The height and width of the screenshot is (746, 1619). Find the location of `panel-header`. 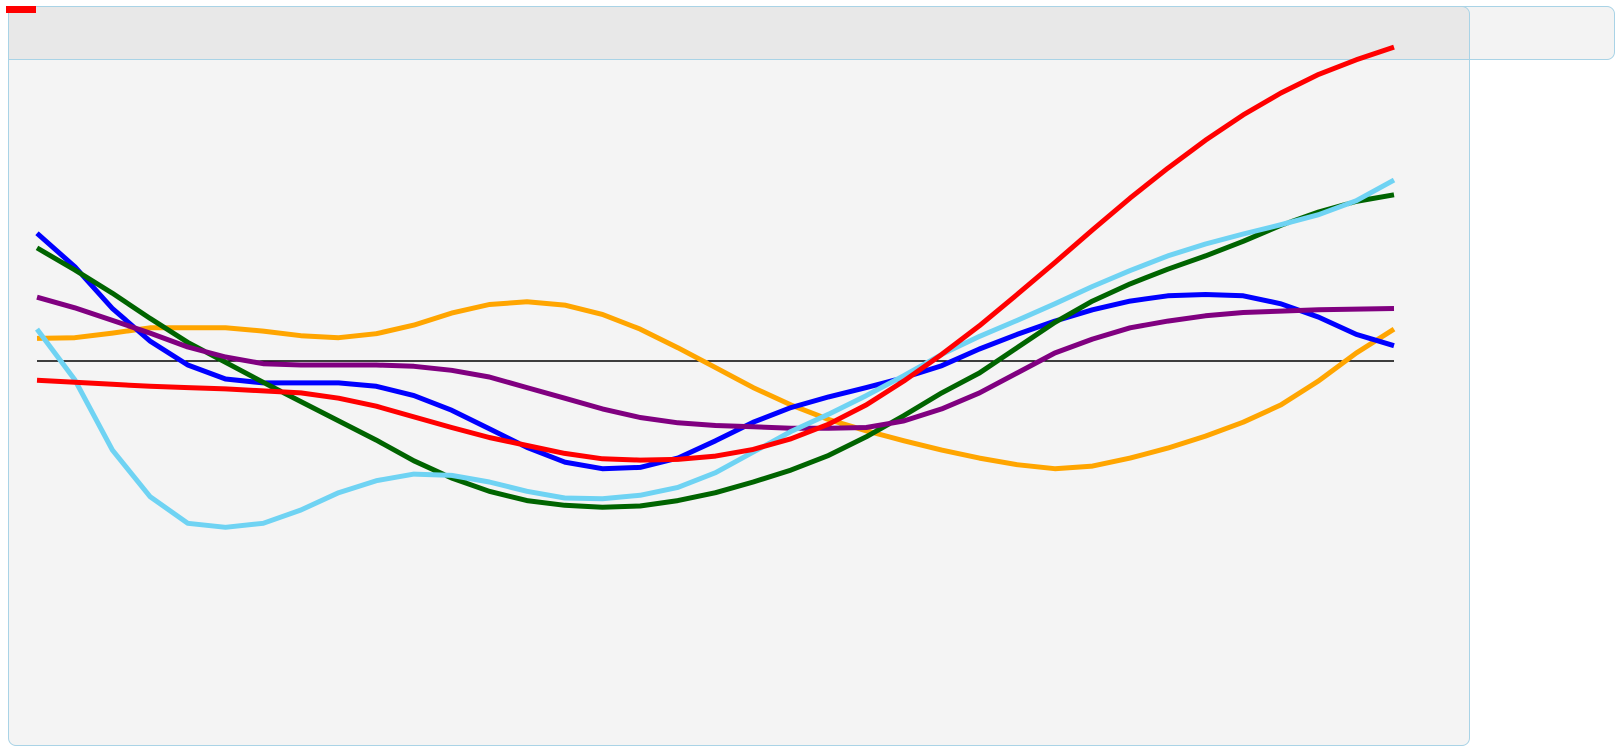

panel-header is located at coordinates (739, 33).